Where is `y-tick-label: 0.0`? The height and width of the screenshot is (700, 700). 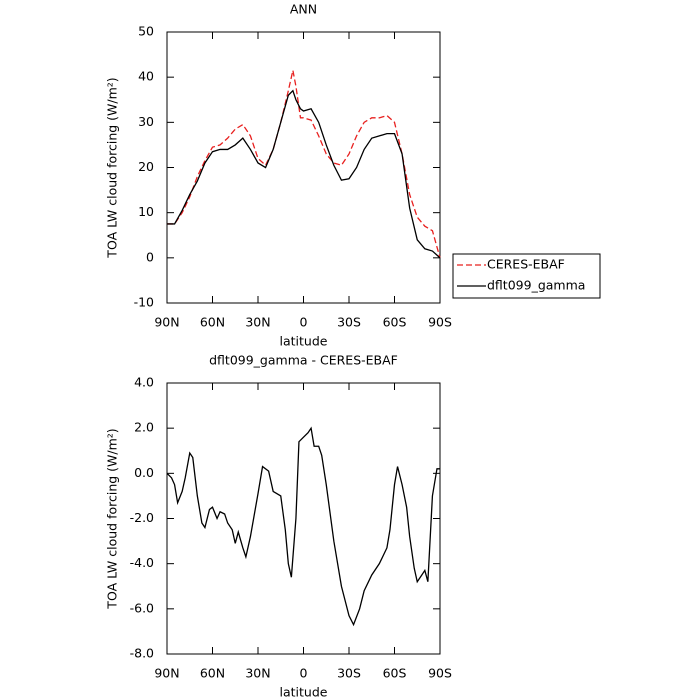
y-tick-label: 0.0 is located at coordinates (144, 472).